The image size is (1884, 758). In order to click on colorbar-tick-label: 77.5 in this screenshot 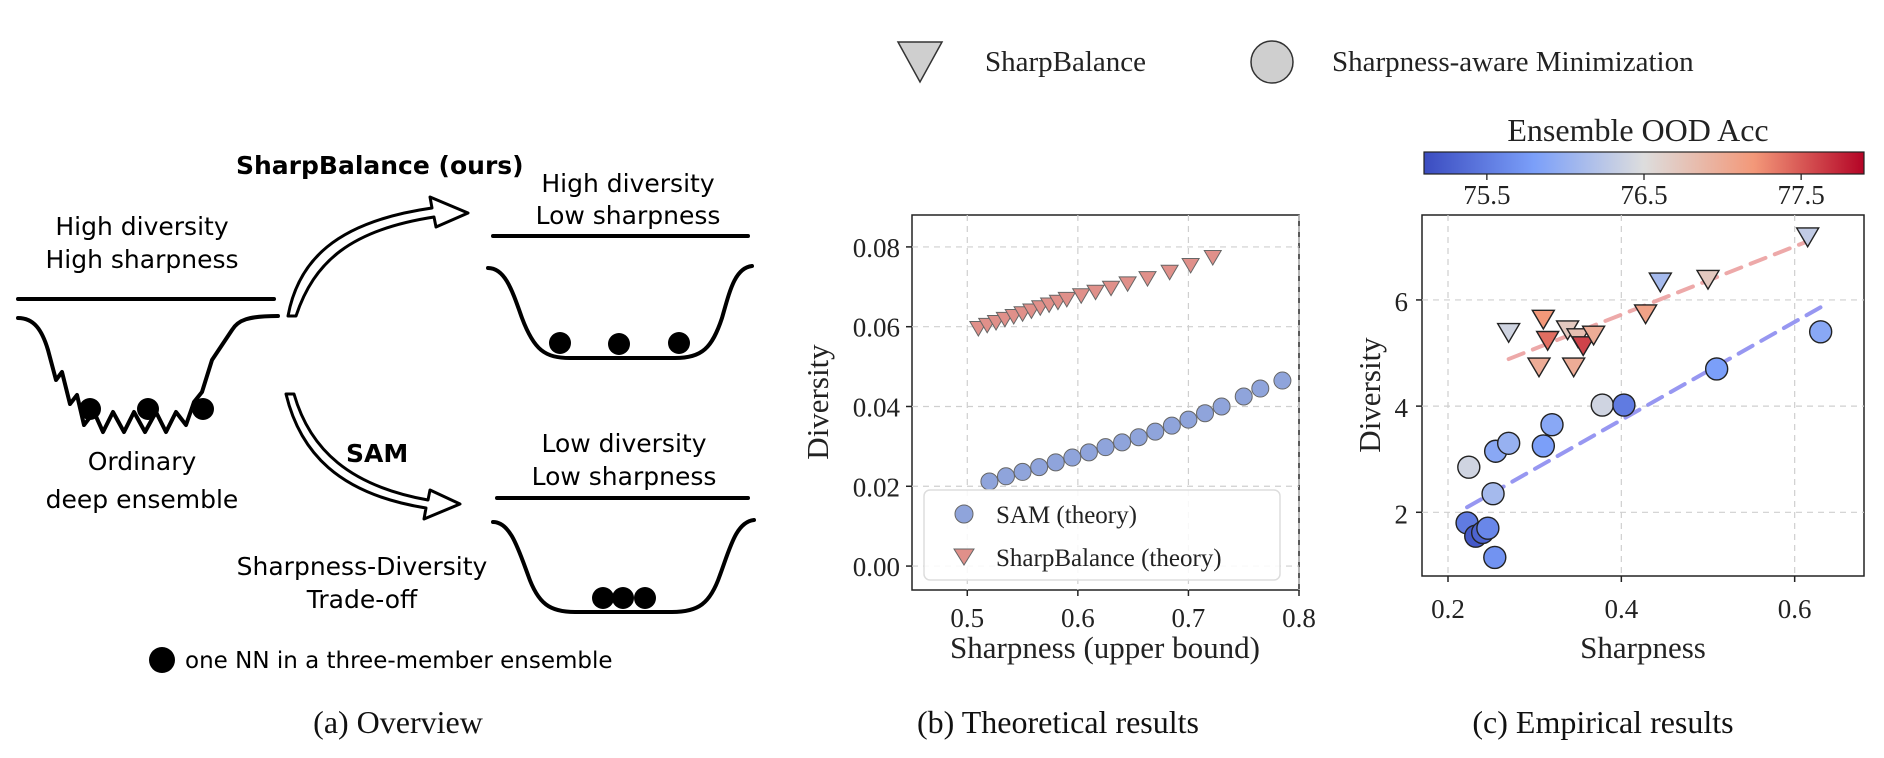, I will do `click(1801, 195)`.